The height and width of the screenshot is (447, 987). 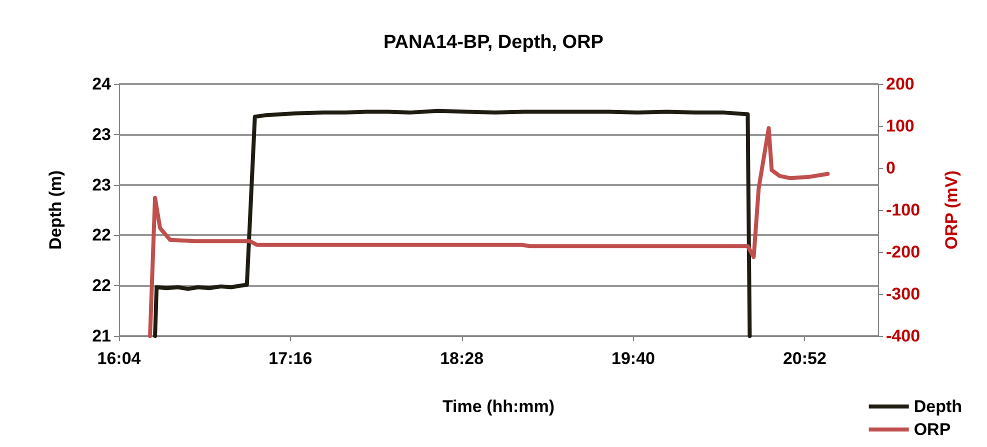 What do you see at coordinates (290, 358) in the screenshot?
I see `x-tick-label: 17:16` at bounding box center [290, 358].